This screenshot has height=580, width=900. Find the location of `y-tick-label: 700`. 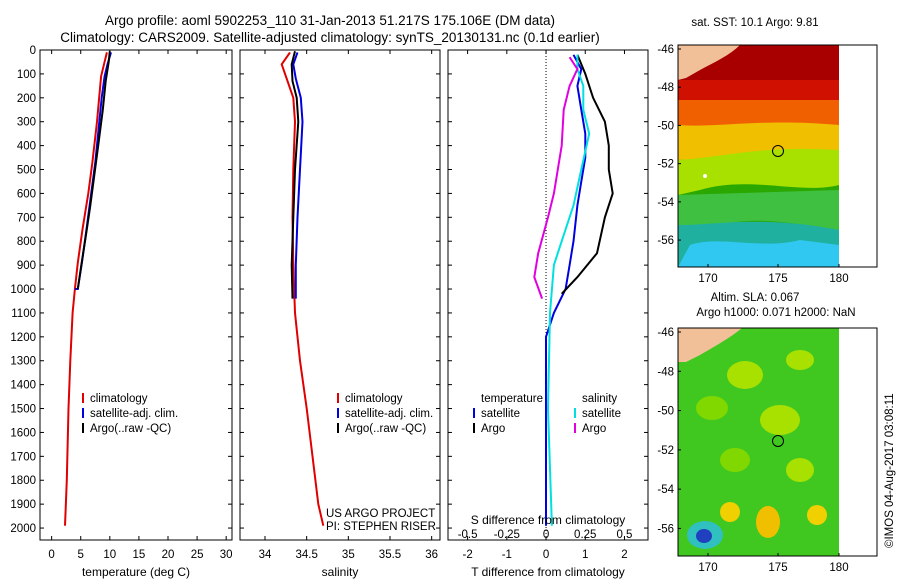

y-tick-label: 700 is located at coordinates (26, 218).